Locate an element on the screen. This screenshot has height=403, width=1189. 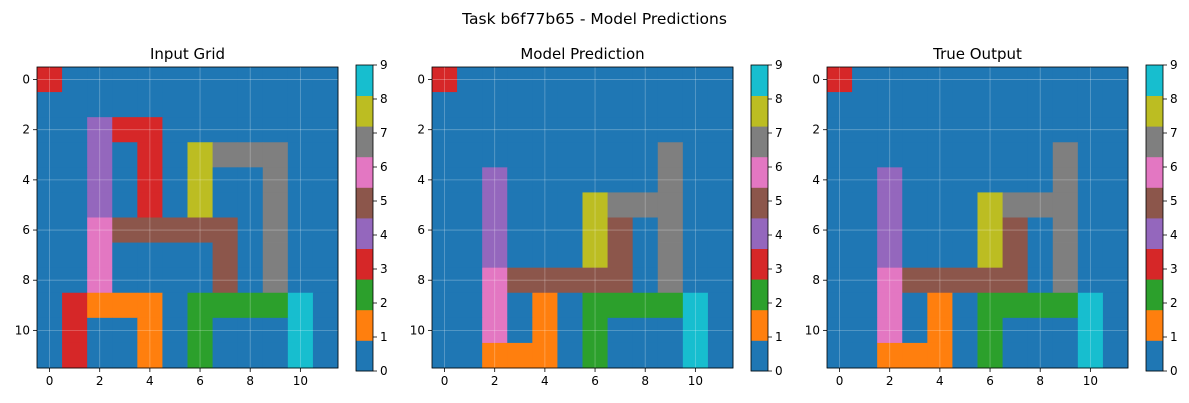
colorbar-tick-label: 8 is located at coordinates (1174, 99).